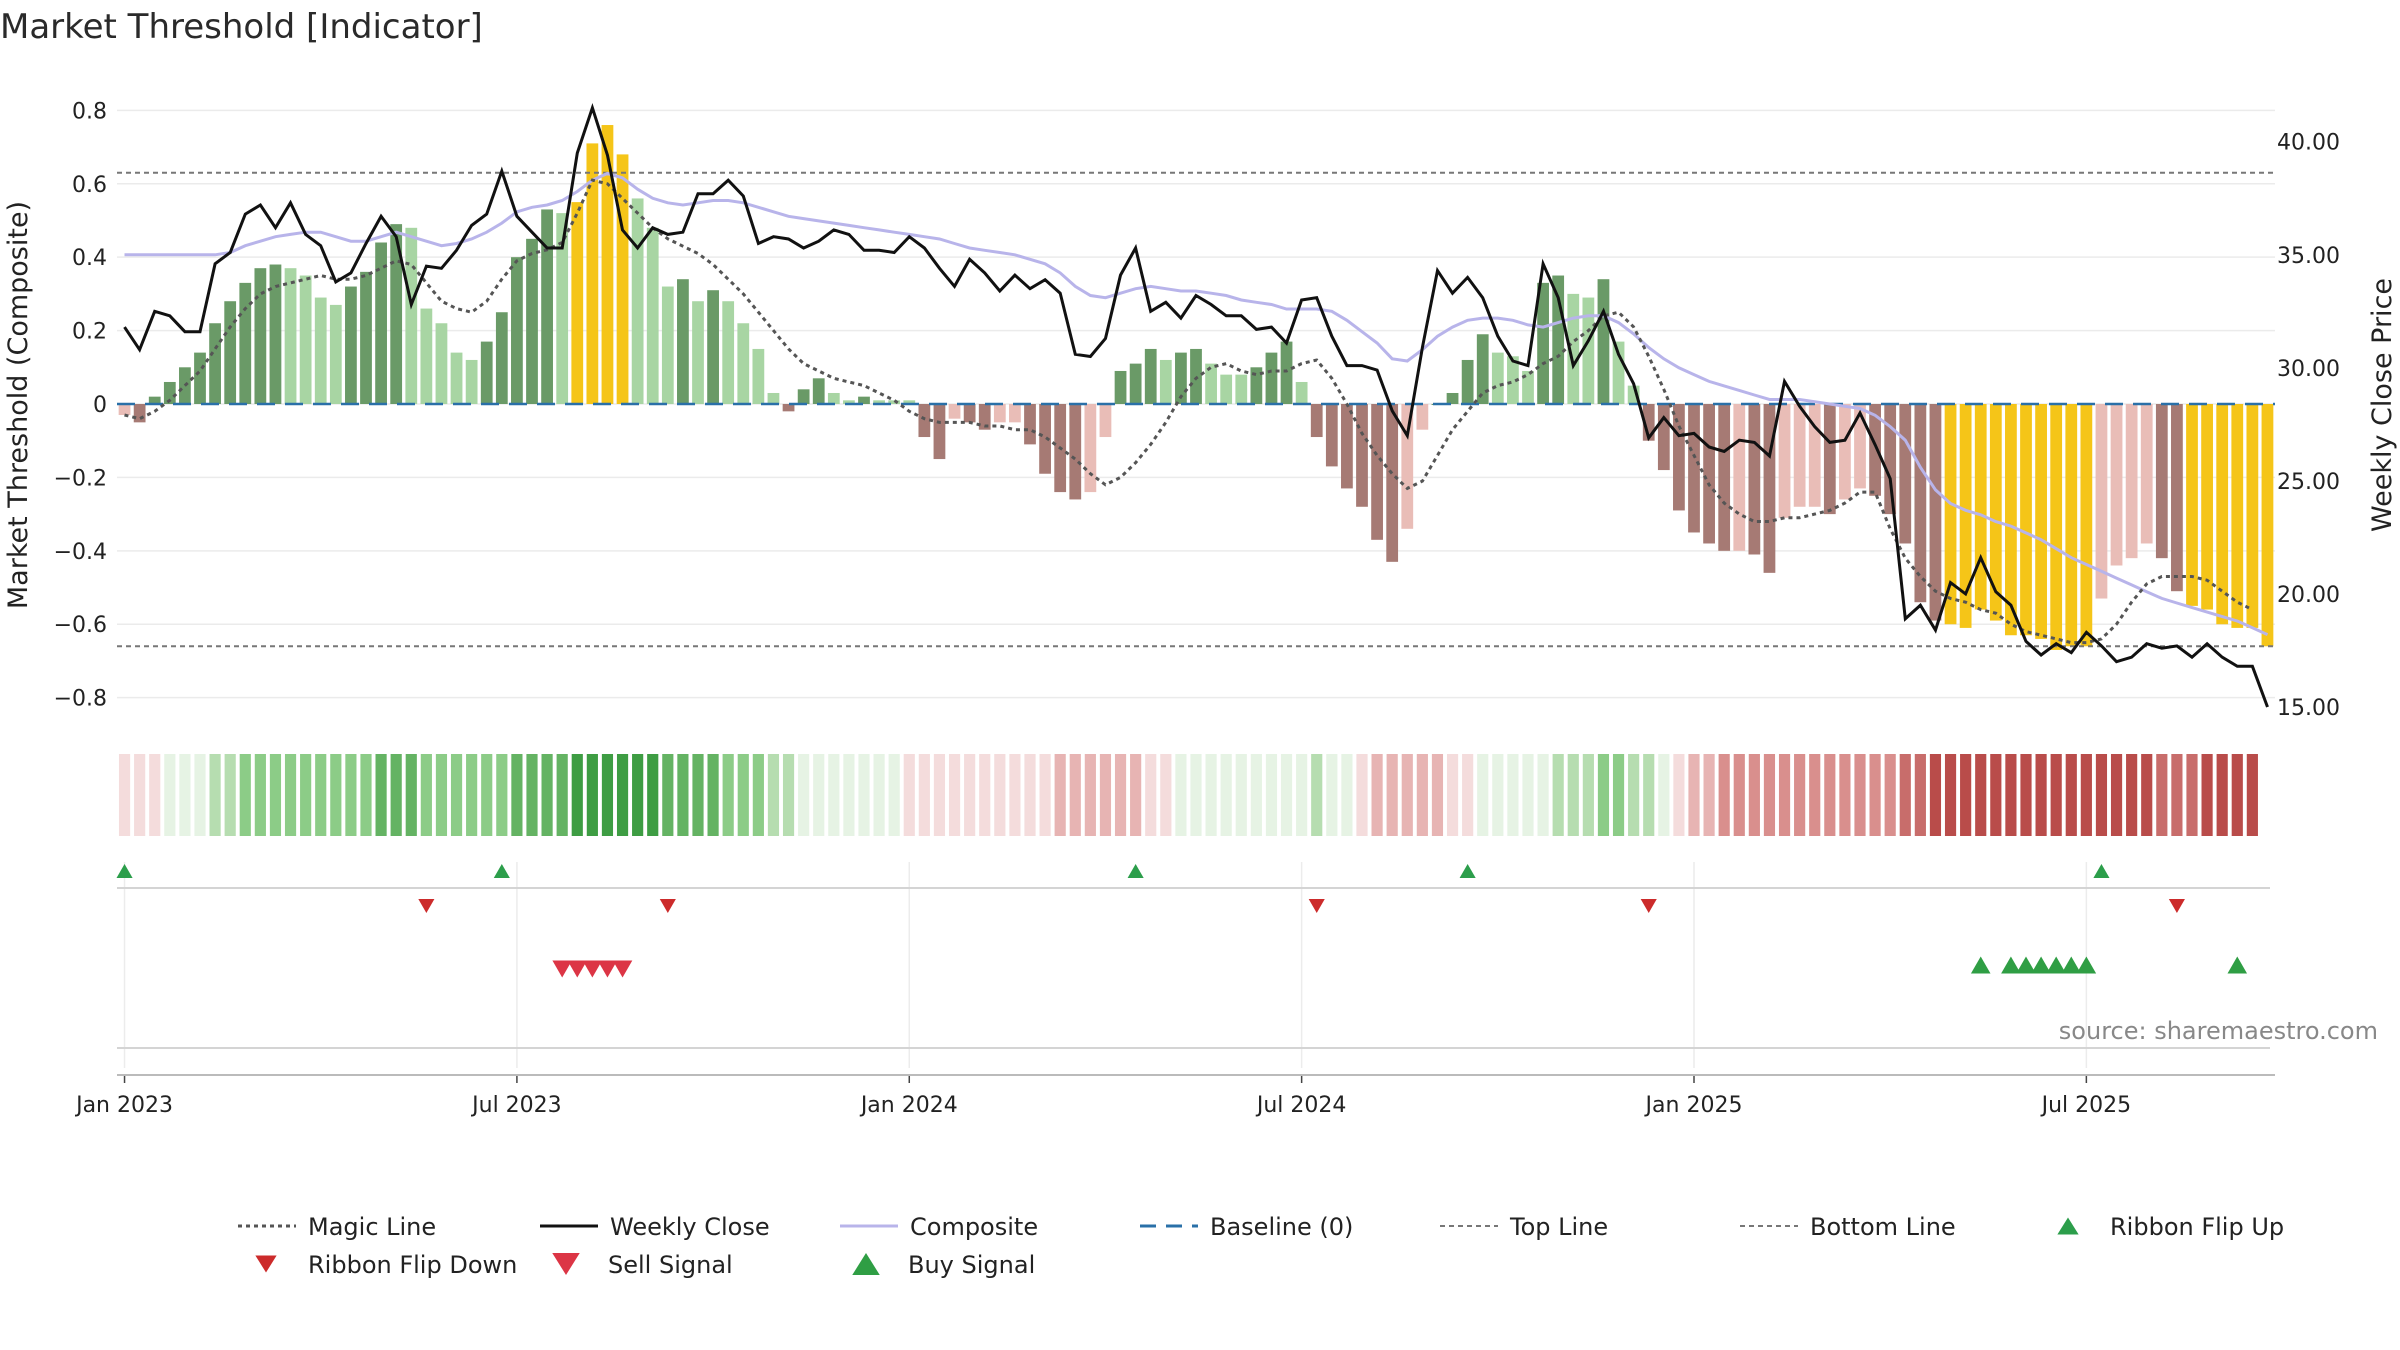  Describe the element at coordinates (1524, 1227) in the screenshot. I see `legend-item: Top Line` at that location.